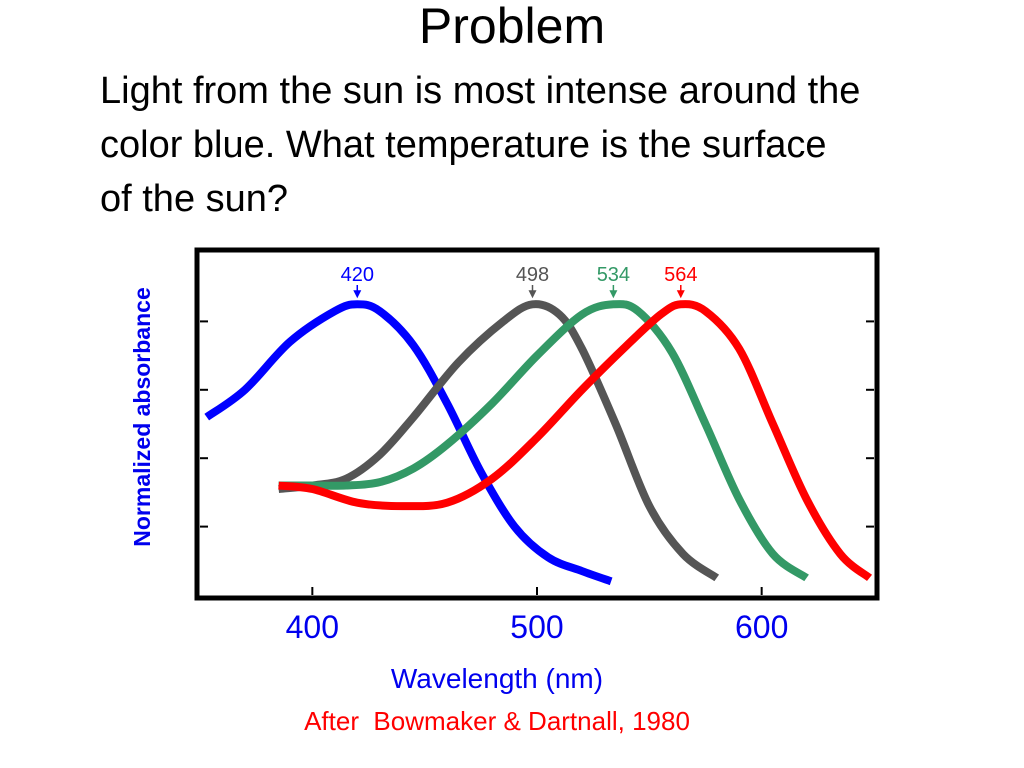 The width and height of the screenshot is (1024, 768). Describe the element at coordinates (512, 27) in the screenshot. I see `slide-title: Problem` at that location.